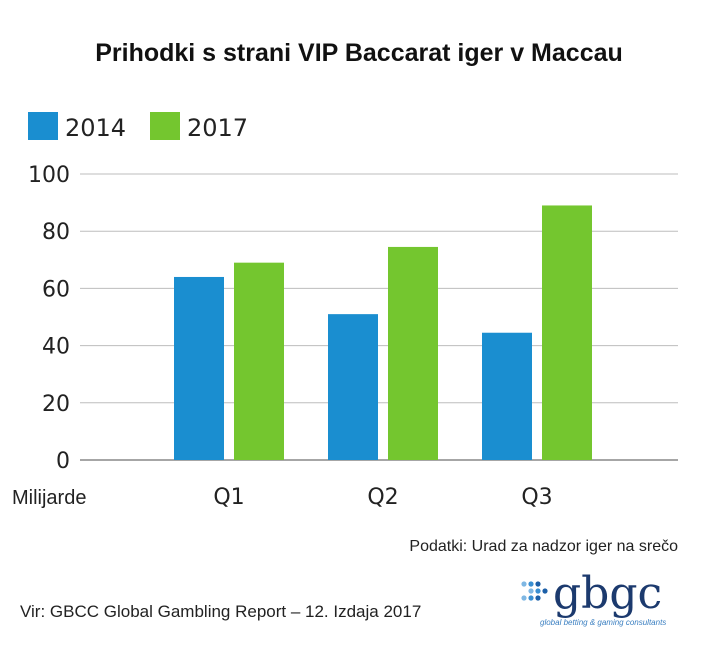 The height and width of the screenshot is (660, 718). What do you see at coordinates (49, 175) in the screenshot?
I see `y-tick-label: 100` at bounding box center [49, 175].